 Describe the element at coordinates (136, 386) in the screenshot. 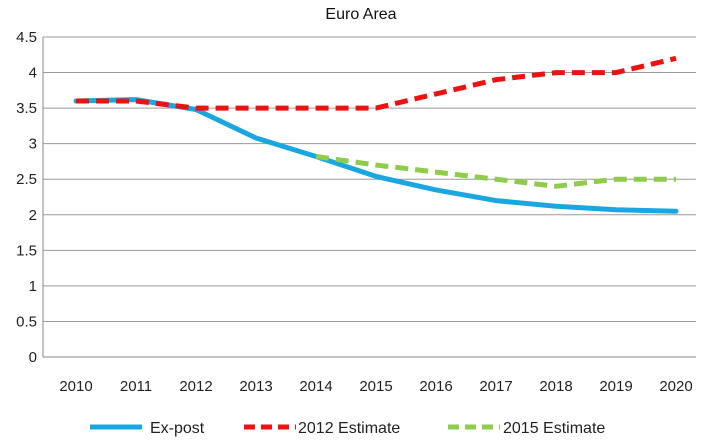

I see `x-tick-label: 2011` at that location.